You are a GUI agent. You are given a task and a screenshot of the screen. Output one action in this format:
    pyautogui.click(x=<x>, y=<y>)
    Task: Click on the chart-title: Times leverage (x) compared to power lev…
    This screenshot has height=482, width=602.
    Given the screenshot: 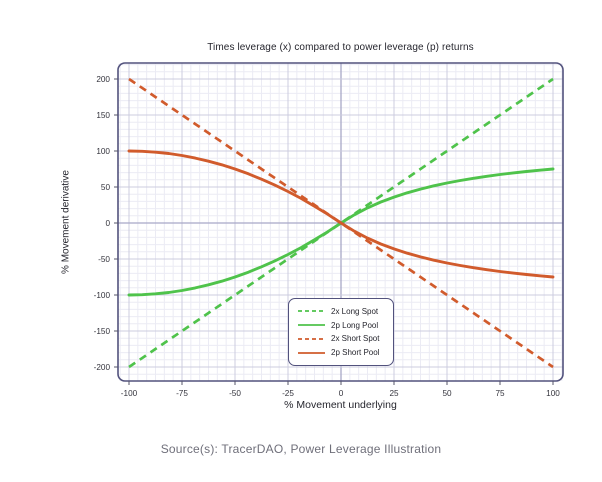 What is the action you would take?
    pyautogui.click(x=340, y=47)
    